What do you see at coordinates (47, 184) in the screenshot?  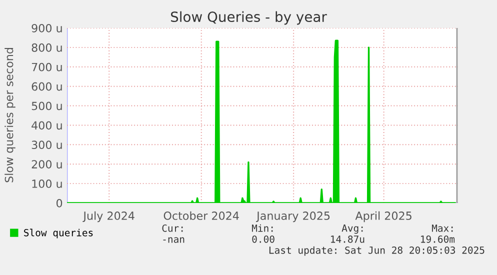 I see `y-tick-label: 100 u` at bounding box center [47, 184].